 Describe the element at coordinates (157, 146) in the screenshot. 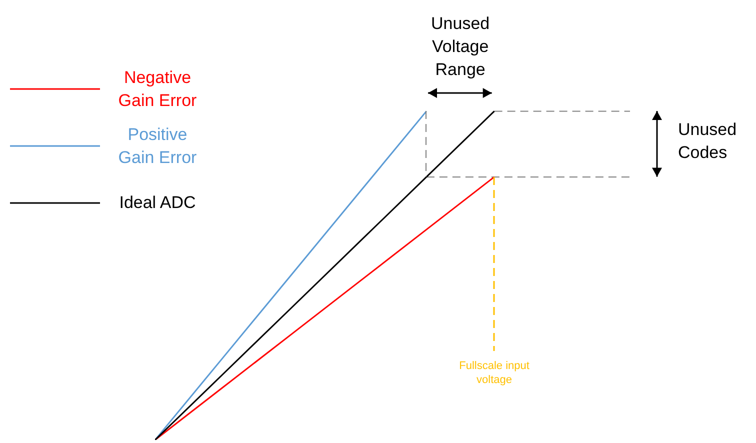

I see `text: Positive Gain Error` at that location.